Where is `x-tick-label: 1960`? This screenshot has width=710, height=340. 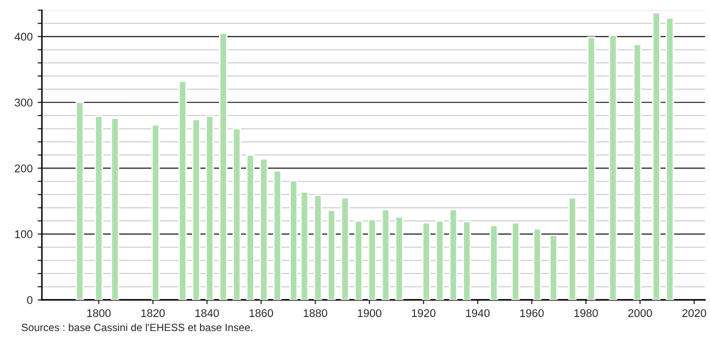 x-tick-label: 1960 is located at coordinates (532, 313).